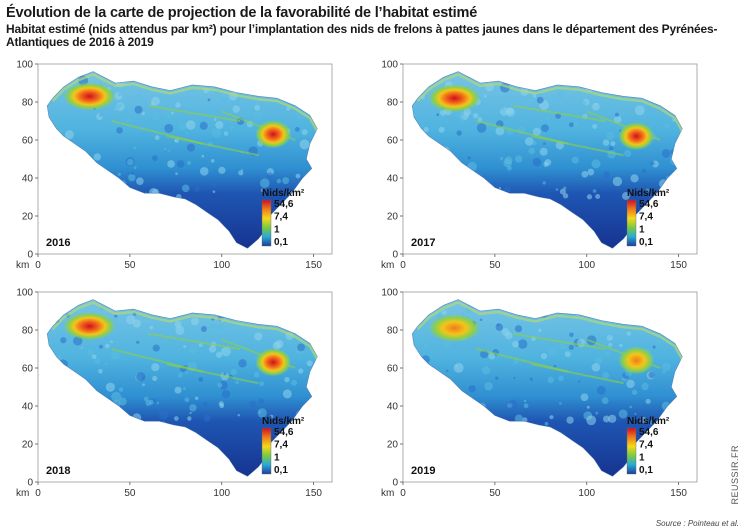  I want to click on legend-title: Nids/km², so click(283, 421).